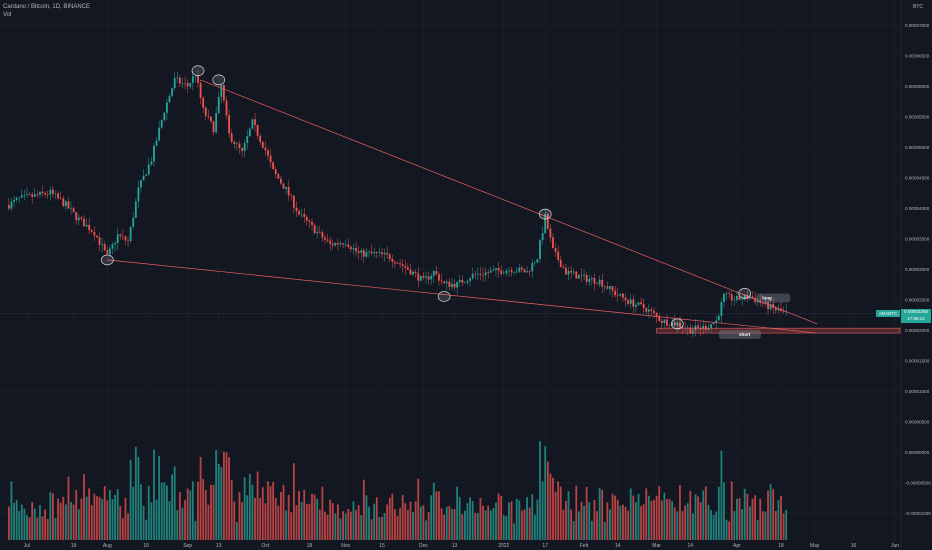 The image size is (932, 550). I want to click on date-tick-label: Dec, so click(423, 546).